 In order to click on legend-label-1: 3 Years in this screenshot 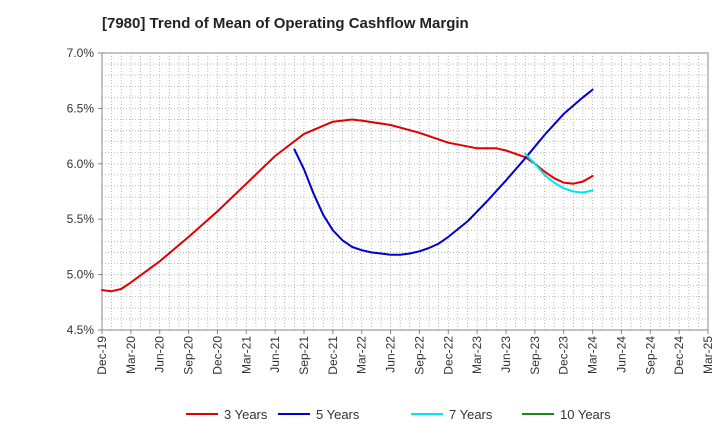, I will do `click(246, 414)`.